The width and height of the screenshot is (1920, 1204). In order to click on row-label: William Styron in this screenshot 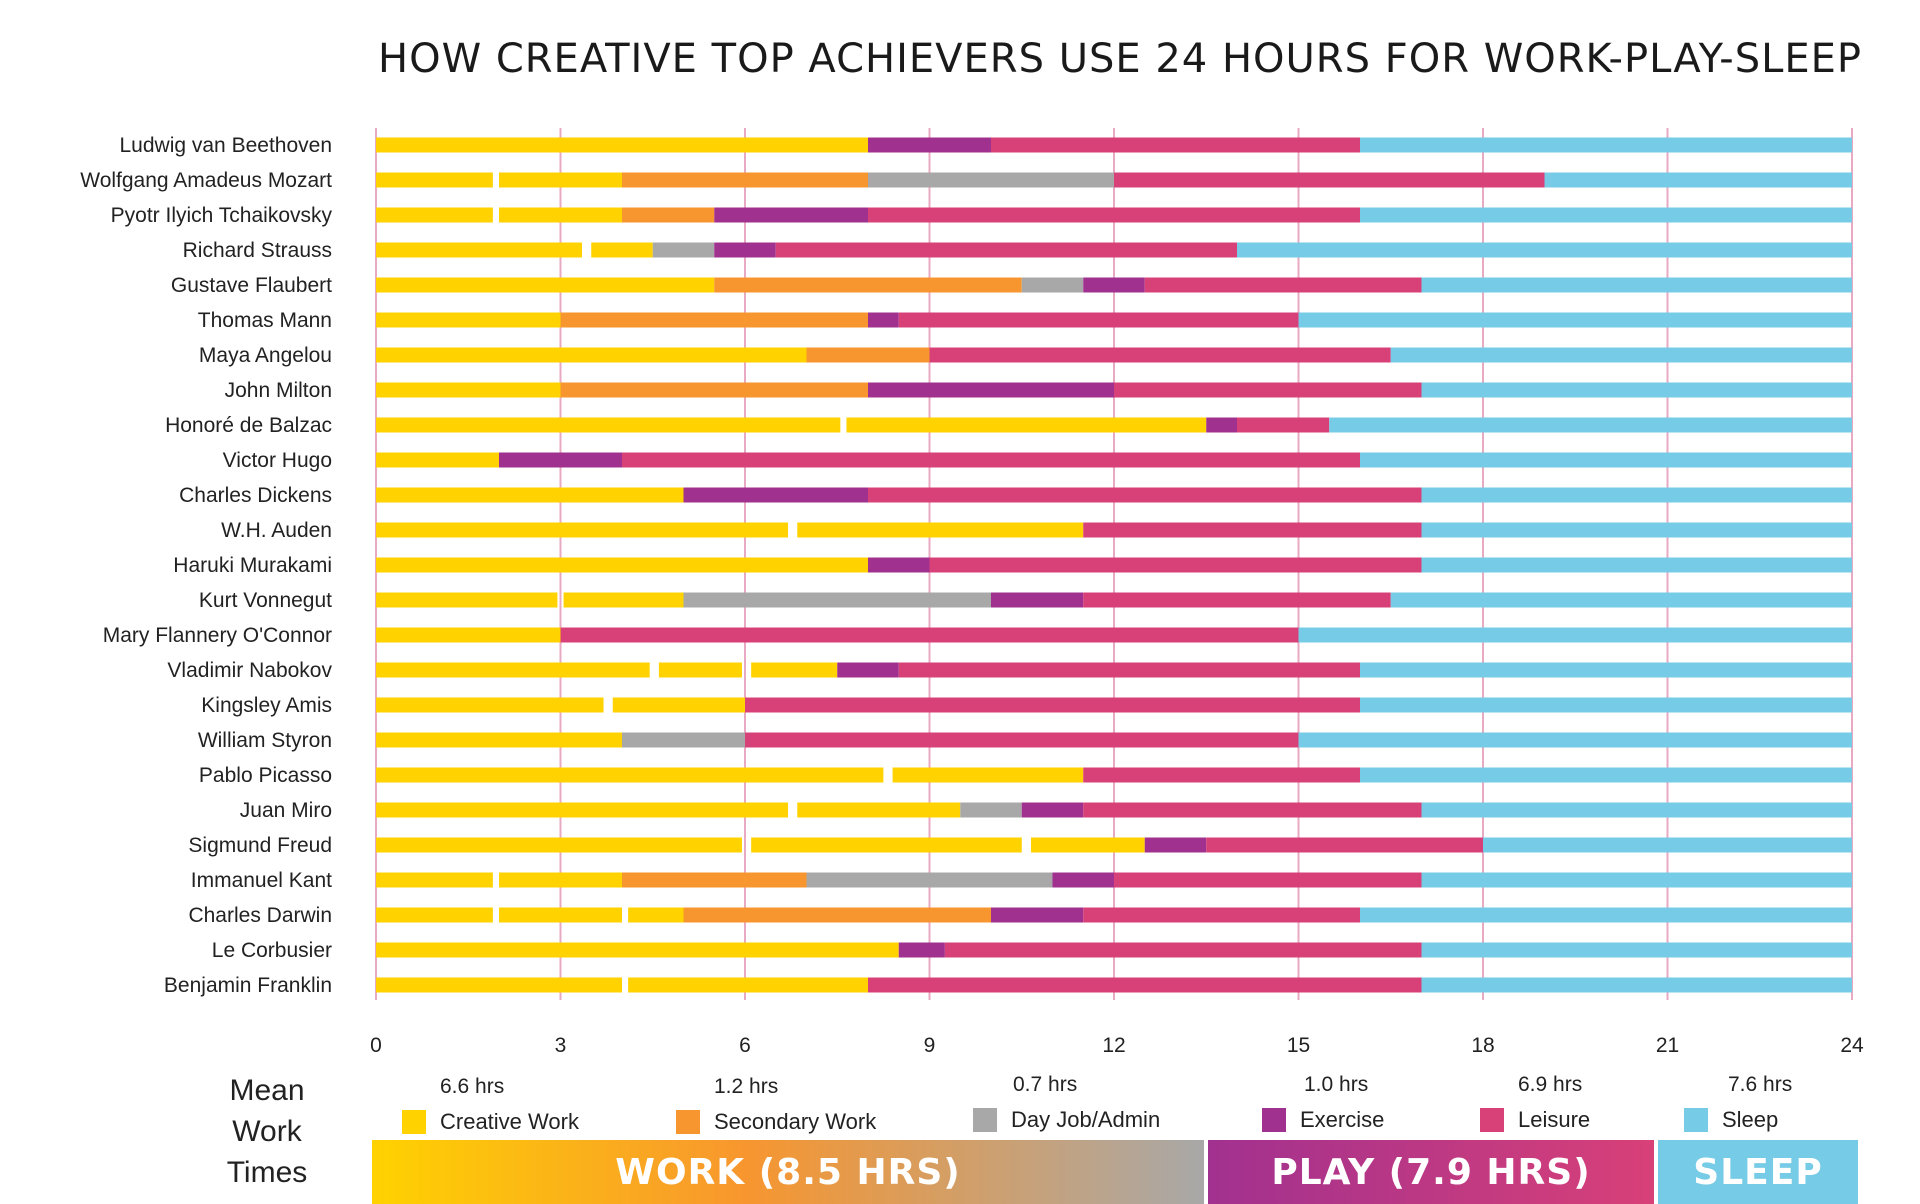, I will do `click(265, 740)`.